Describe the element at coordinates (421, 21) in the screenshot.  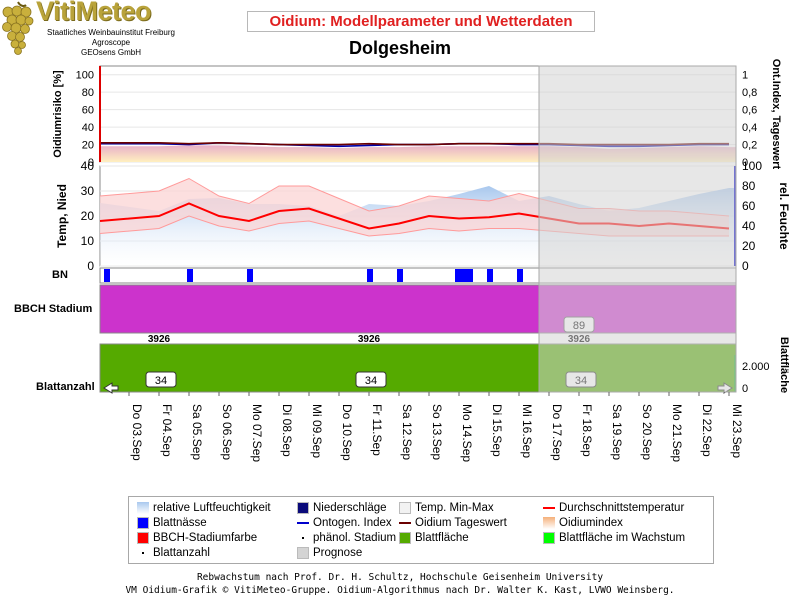
I see `page-title: Oidium: Modellparameter und Wetterdaten` at that location.